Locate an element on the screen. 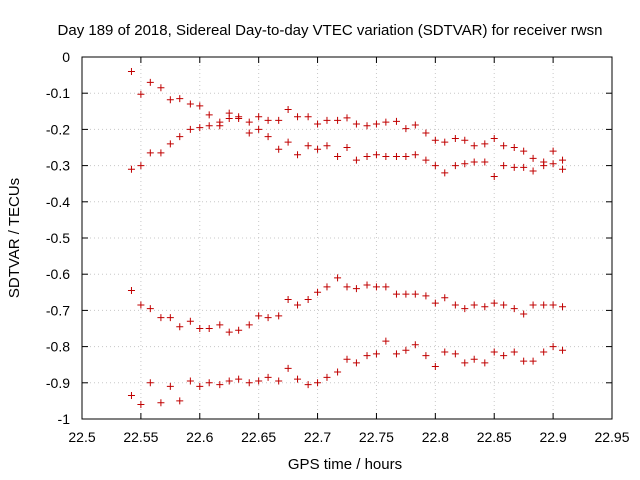  x-tick-label: 22.5 is located at coordinates (81, 437).